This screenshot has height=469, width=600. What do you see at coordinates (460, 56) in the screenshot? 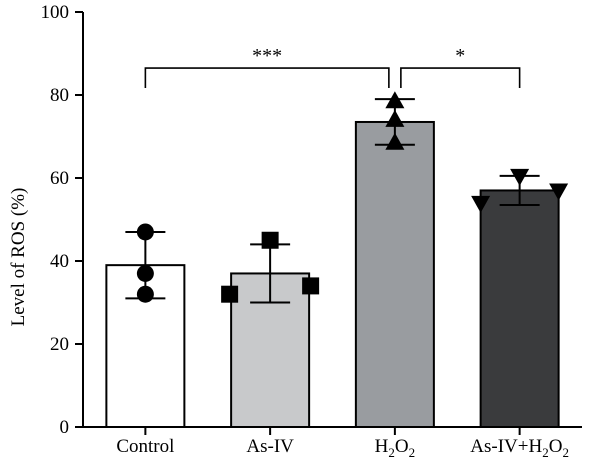
I see `significance-label: *` at bounding box center [460, 56].